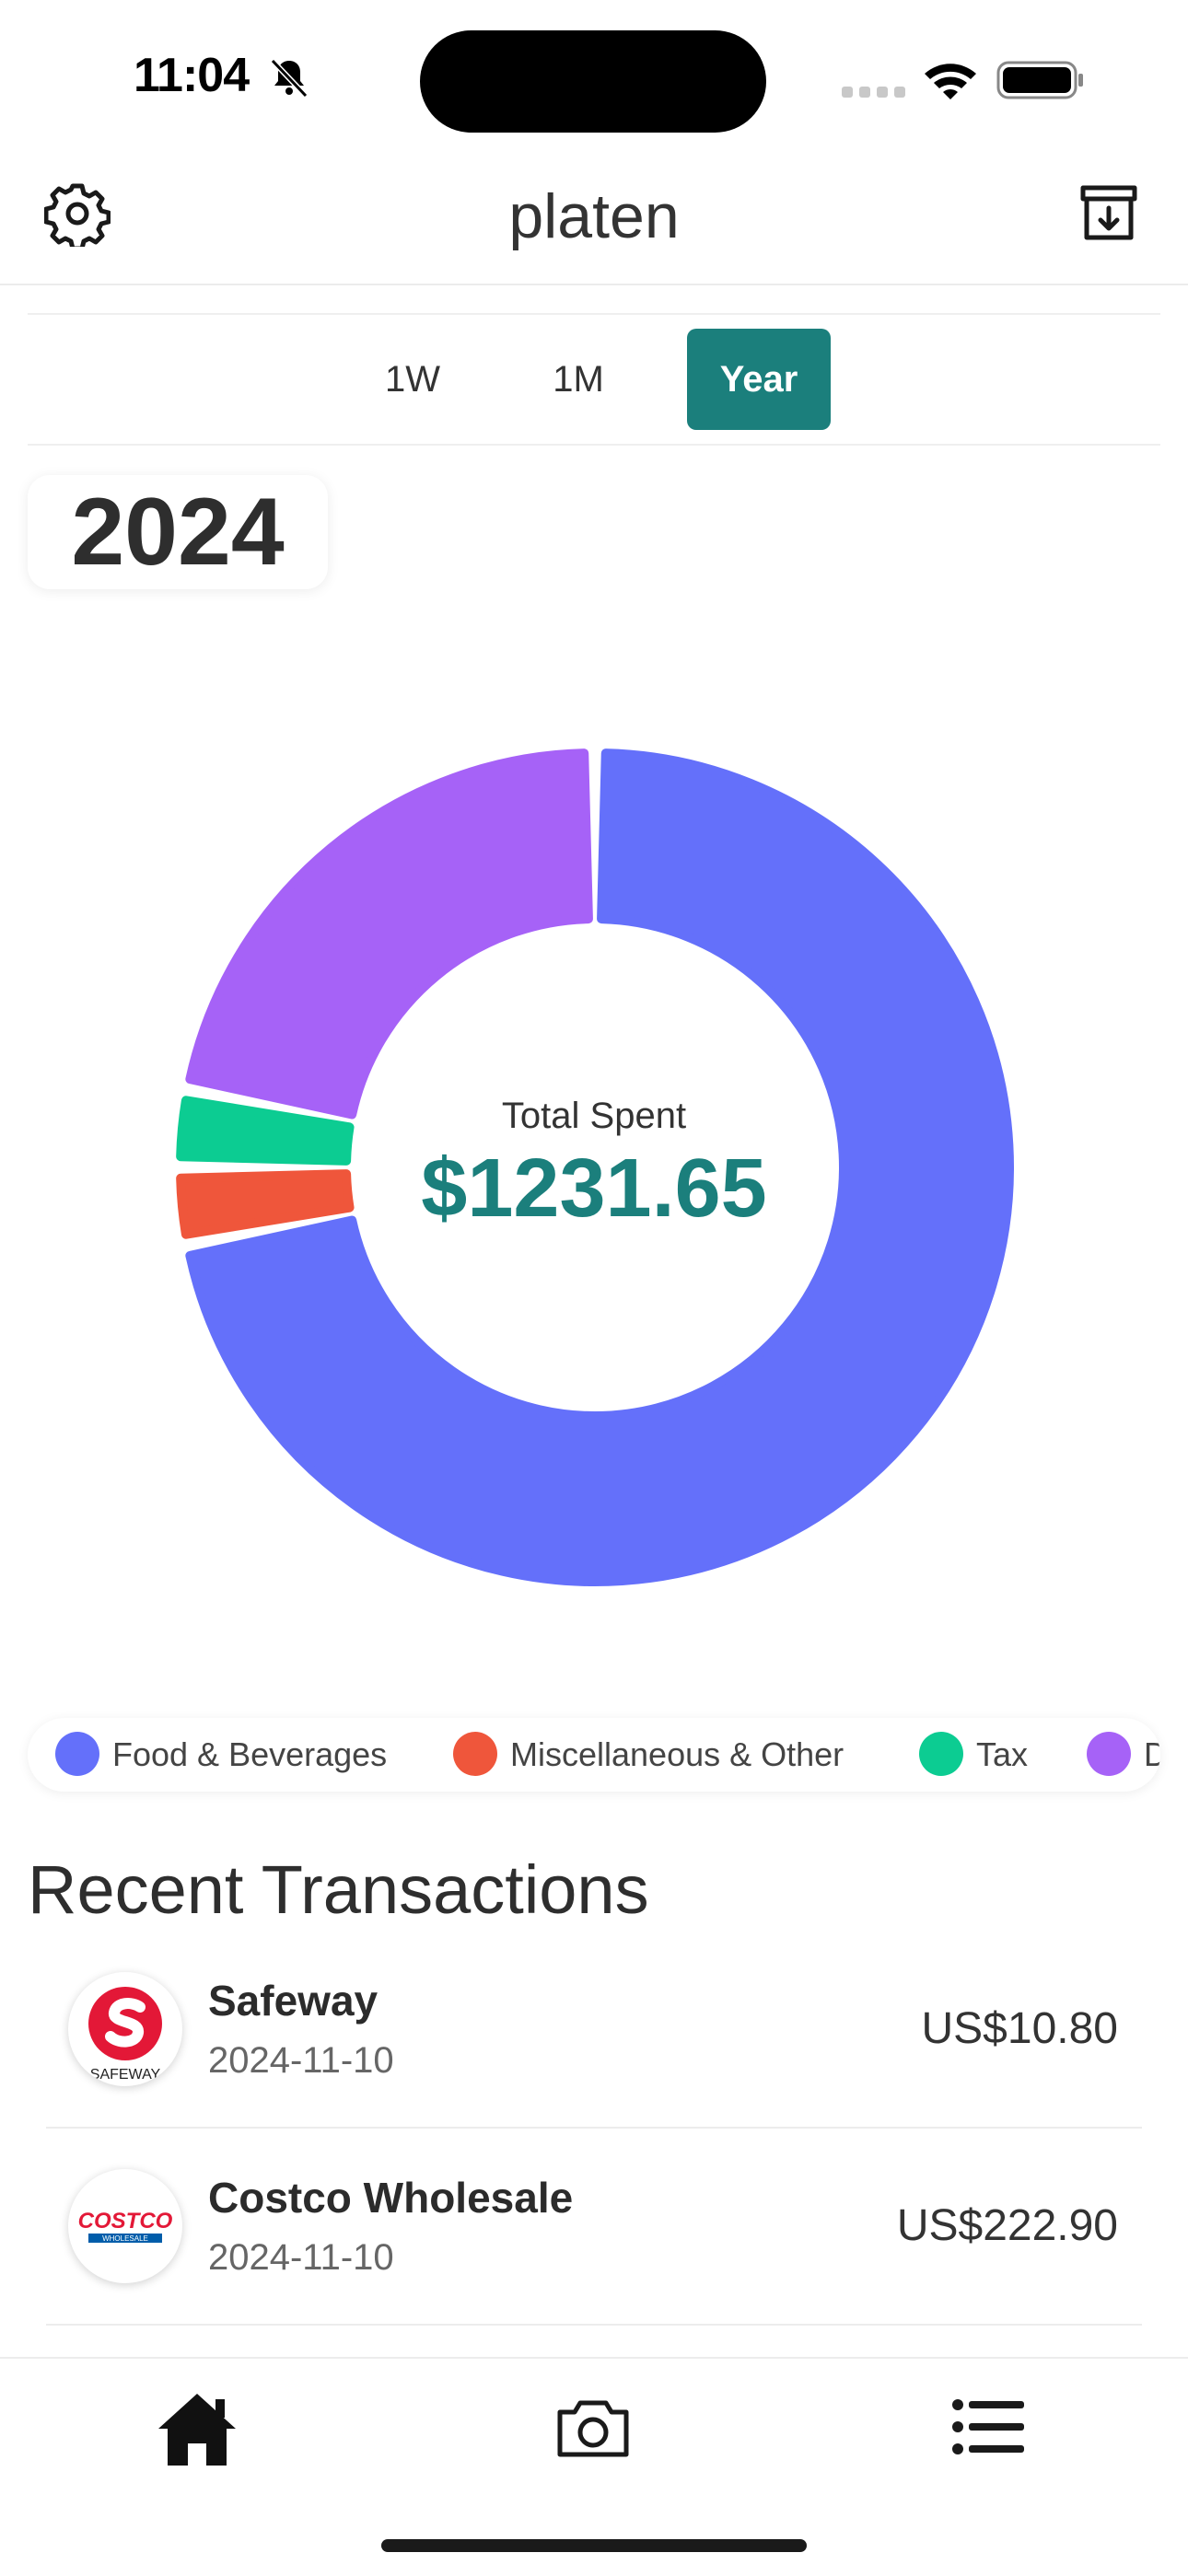  I want to click on wifi-icon, so click(951, 81).